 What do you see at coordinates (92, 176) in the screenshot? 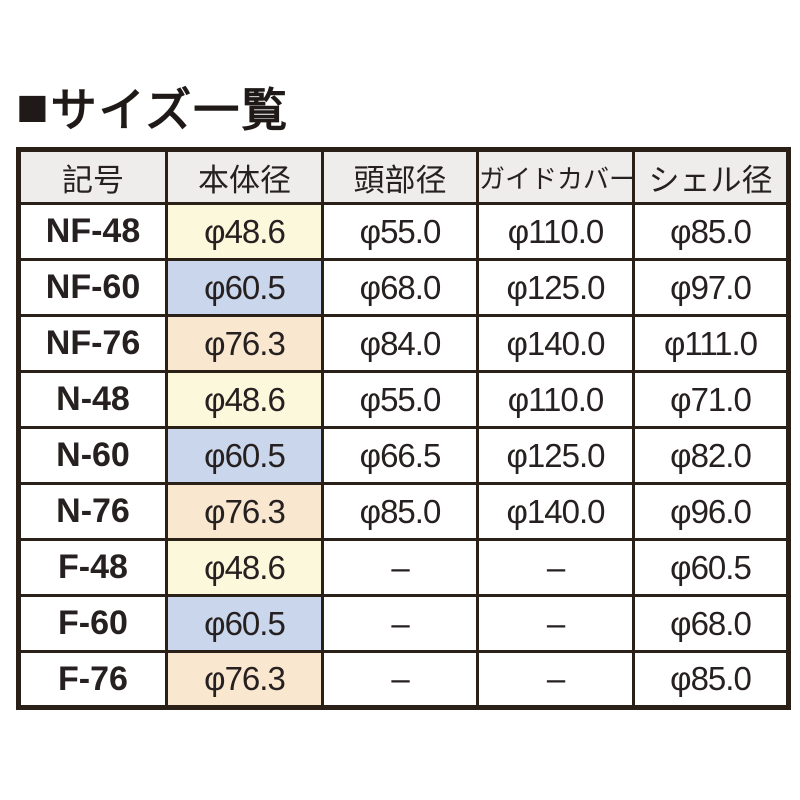
I see `col-header-symbol: 記号` at bounding box center [92, 176].